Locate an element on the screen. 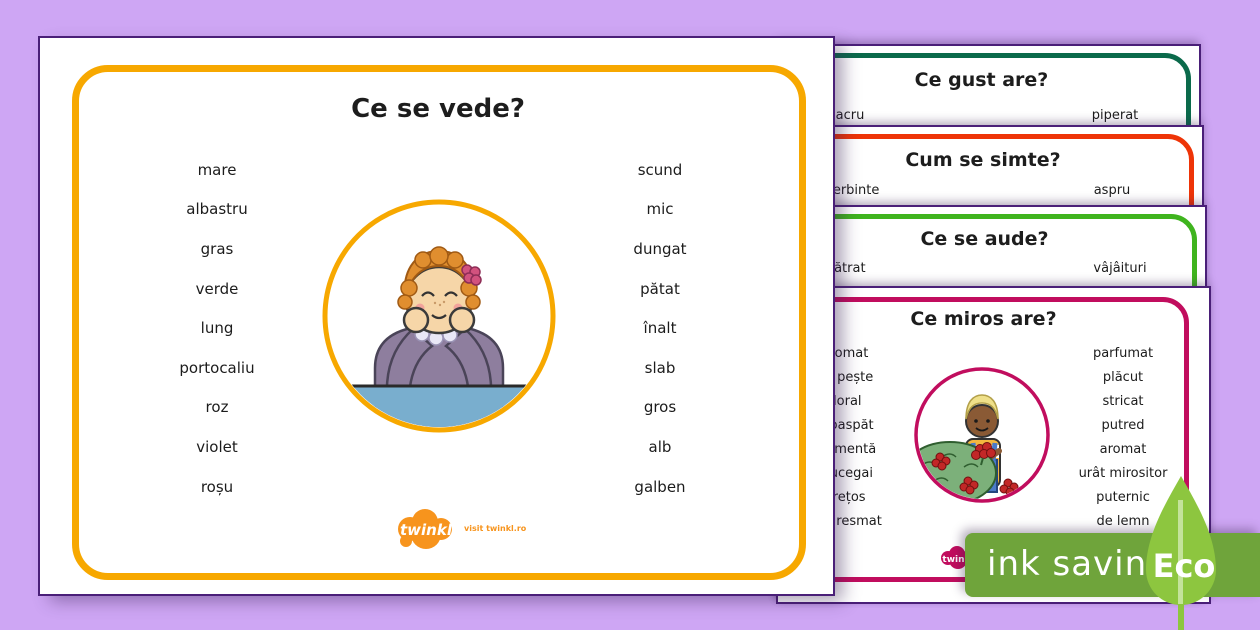  word: violet is located at coordinates (217, 447).